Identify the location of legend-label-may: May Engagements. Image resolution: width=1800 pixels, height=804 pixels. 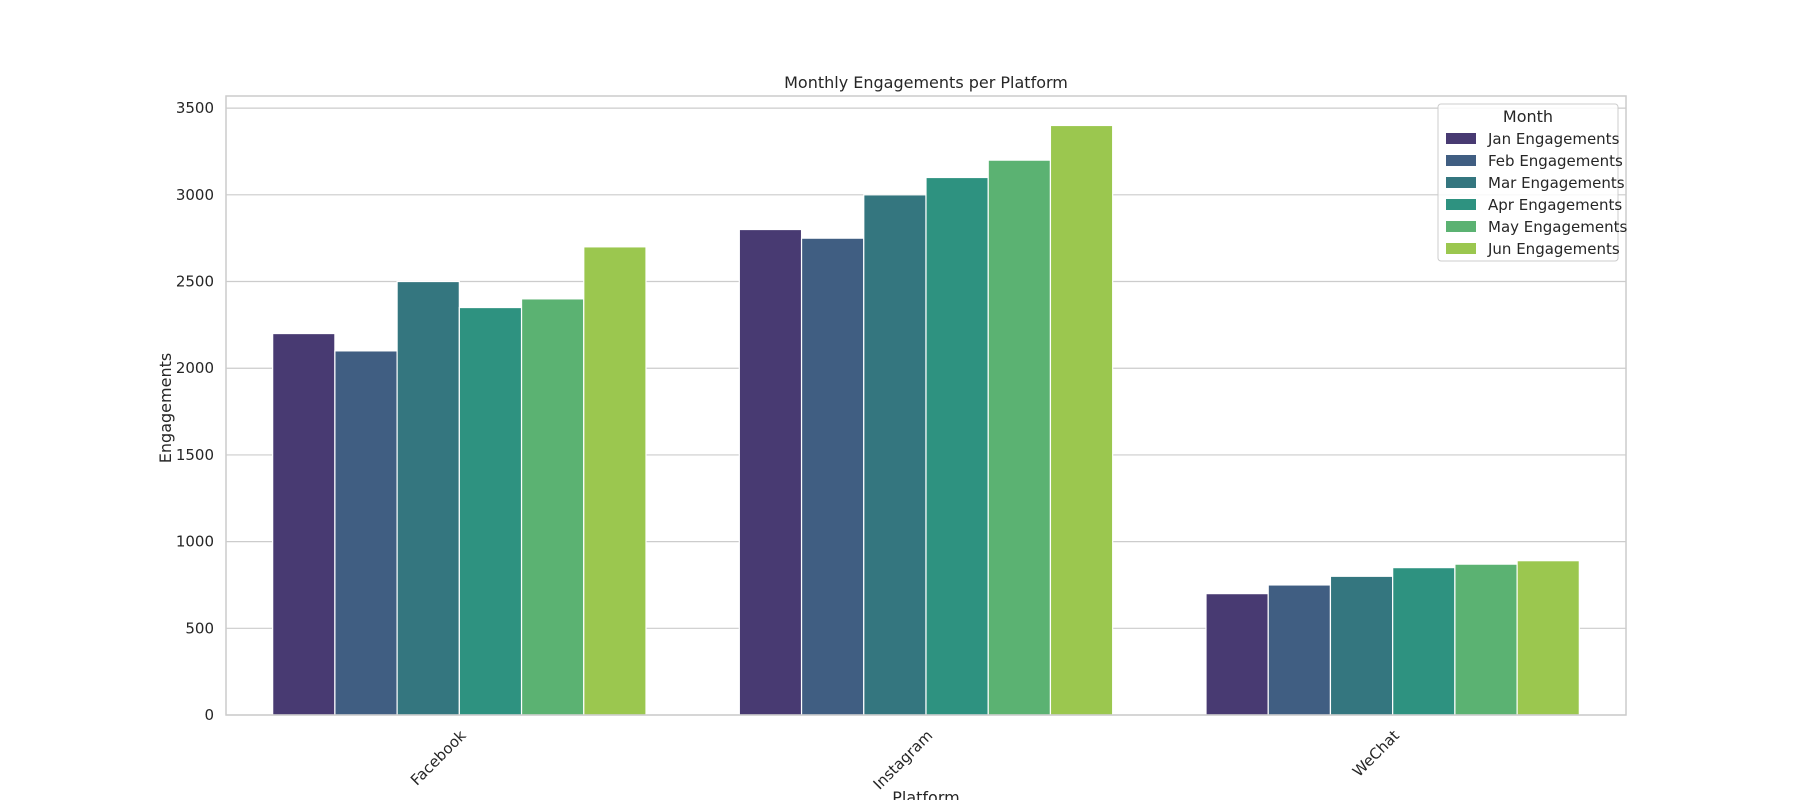
(1557, 227).